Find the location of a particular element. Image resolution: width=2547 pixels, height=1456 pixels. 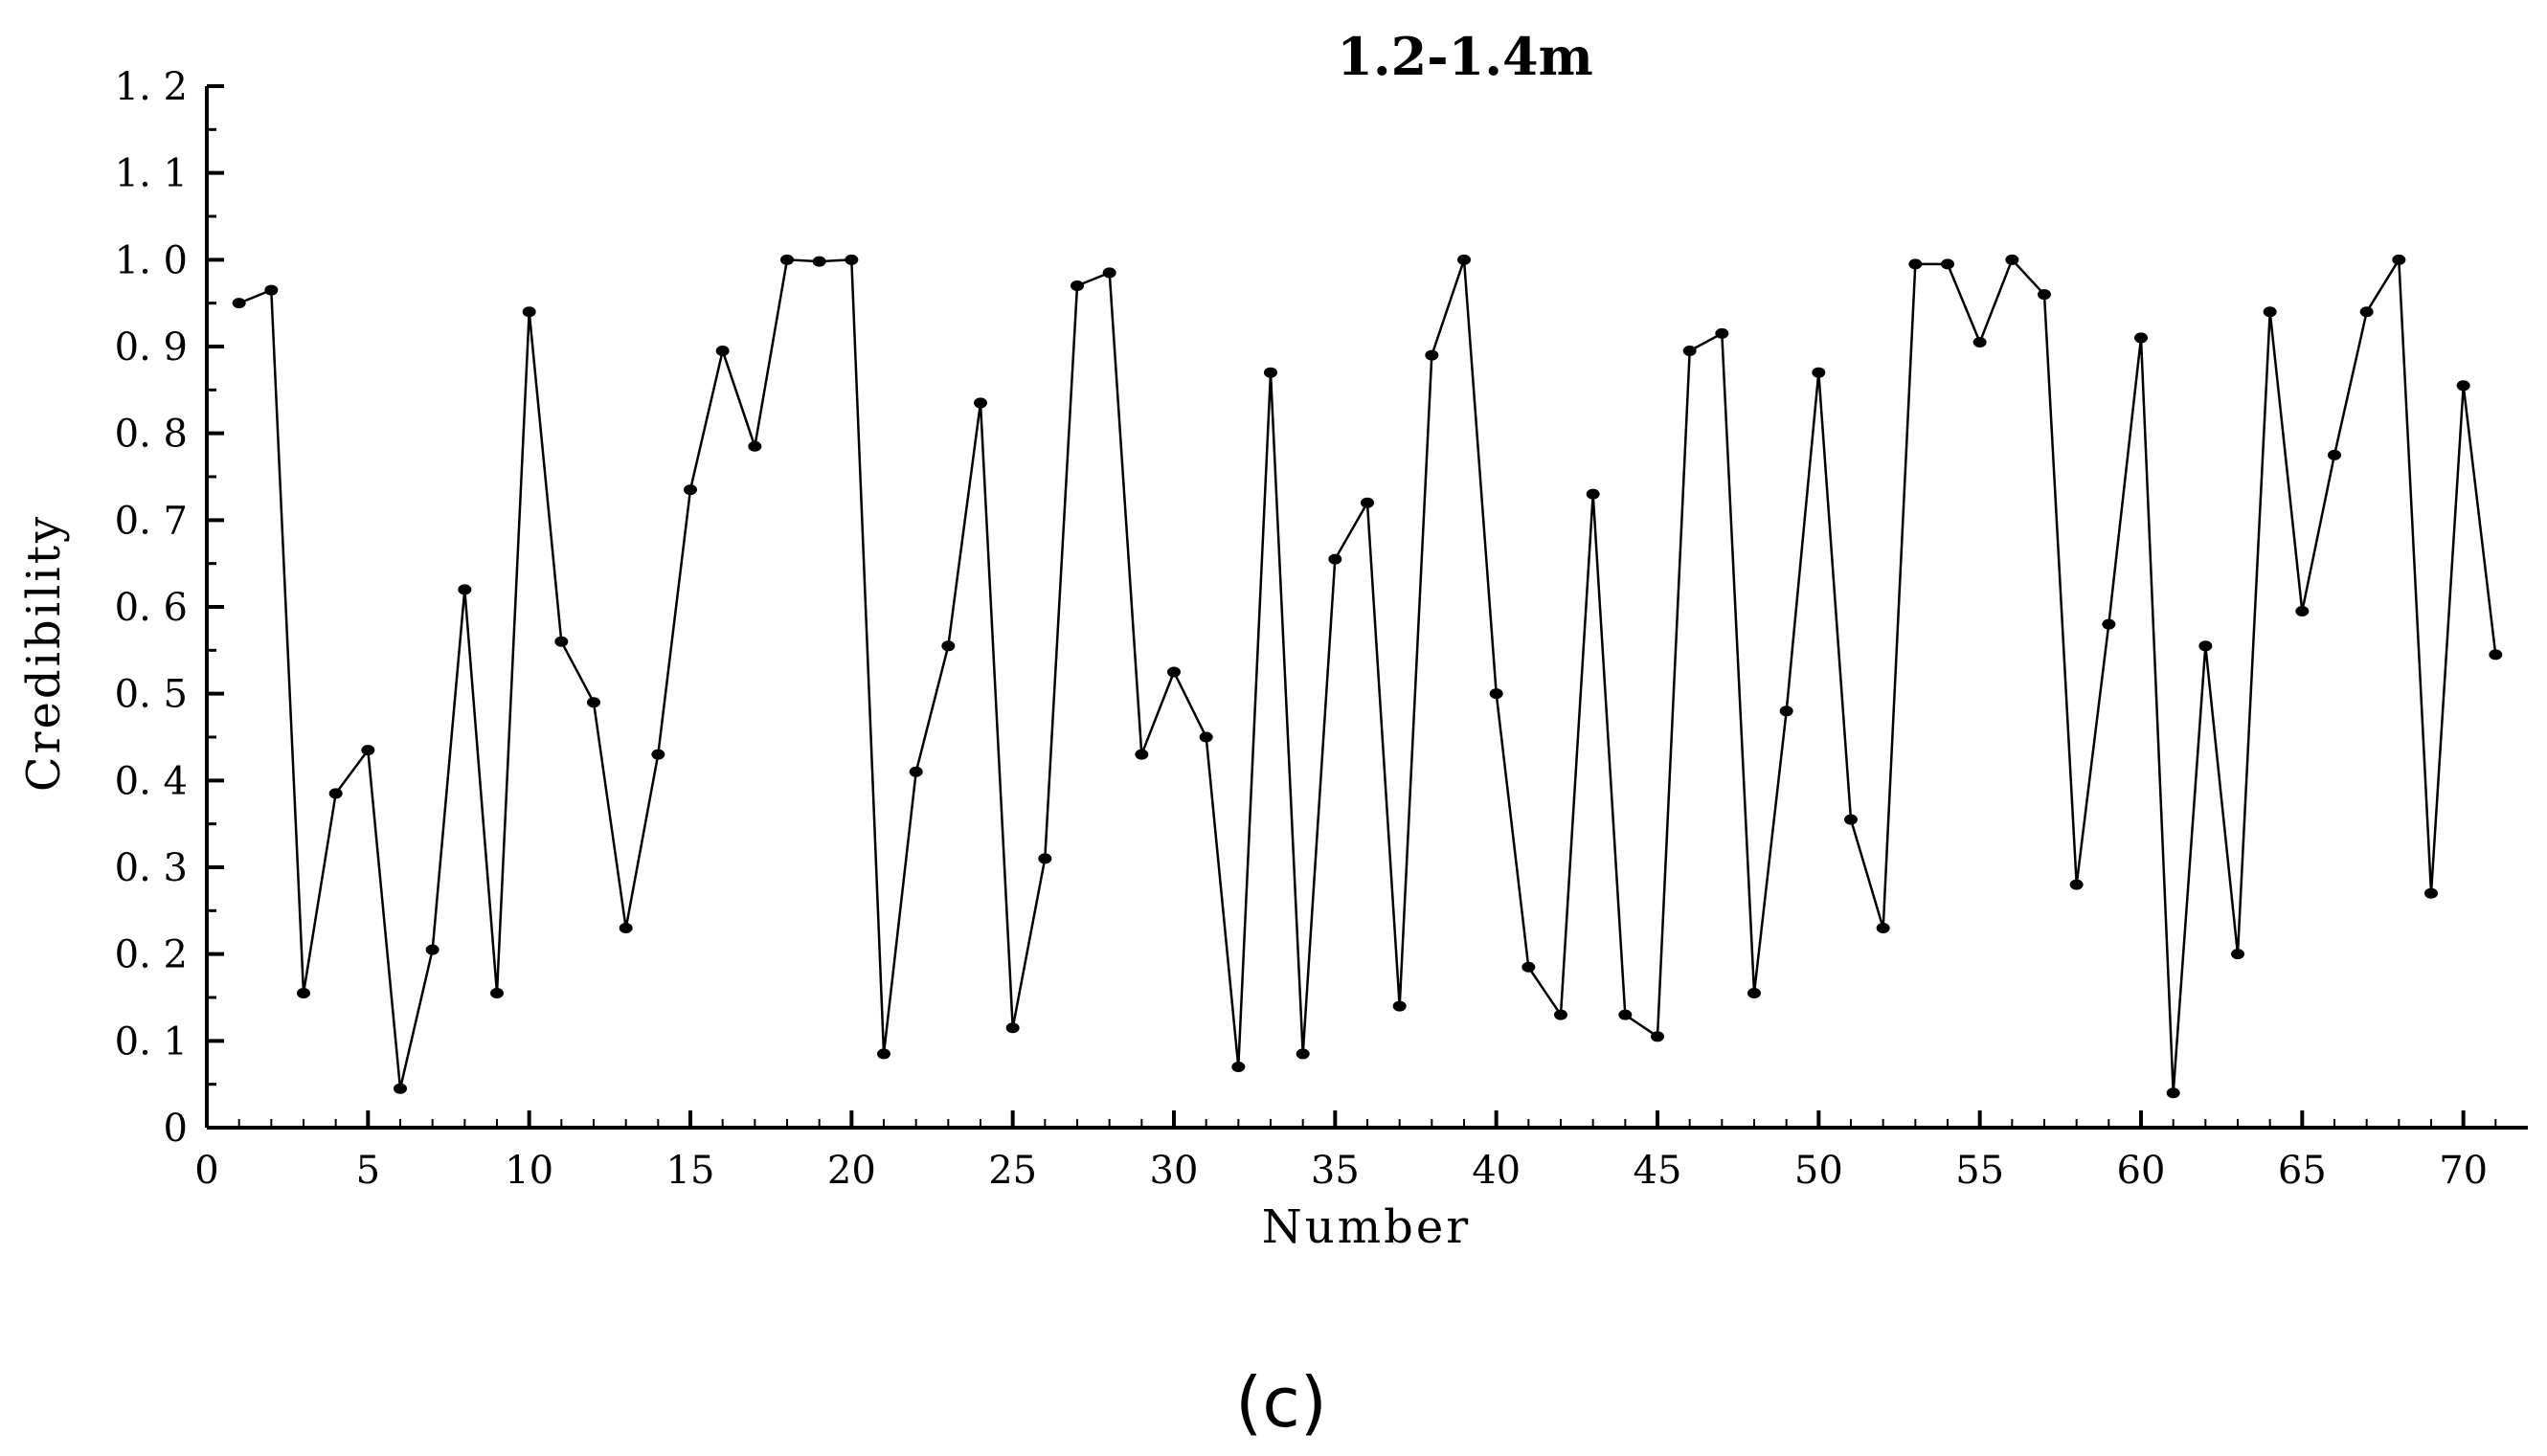

y-tick-label: 1. 0 is located at coordinates (151, 260).